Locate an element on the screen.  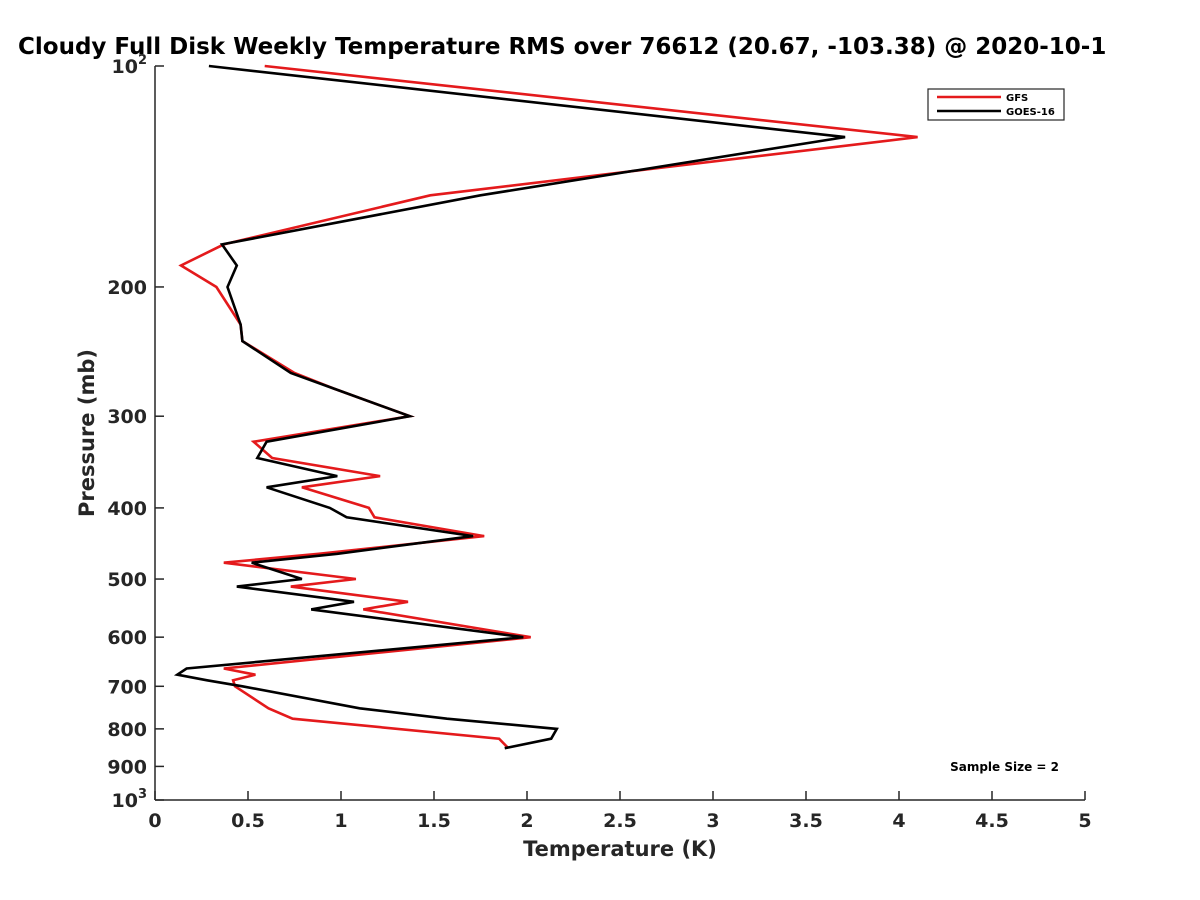
x-tick-label: 4.5 is located at coordinates (992, 821).